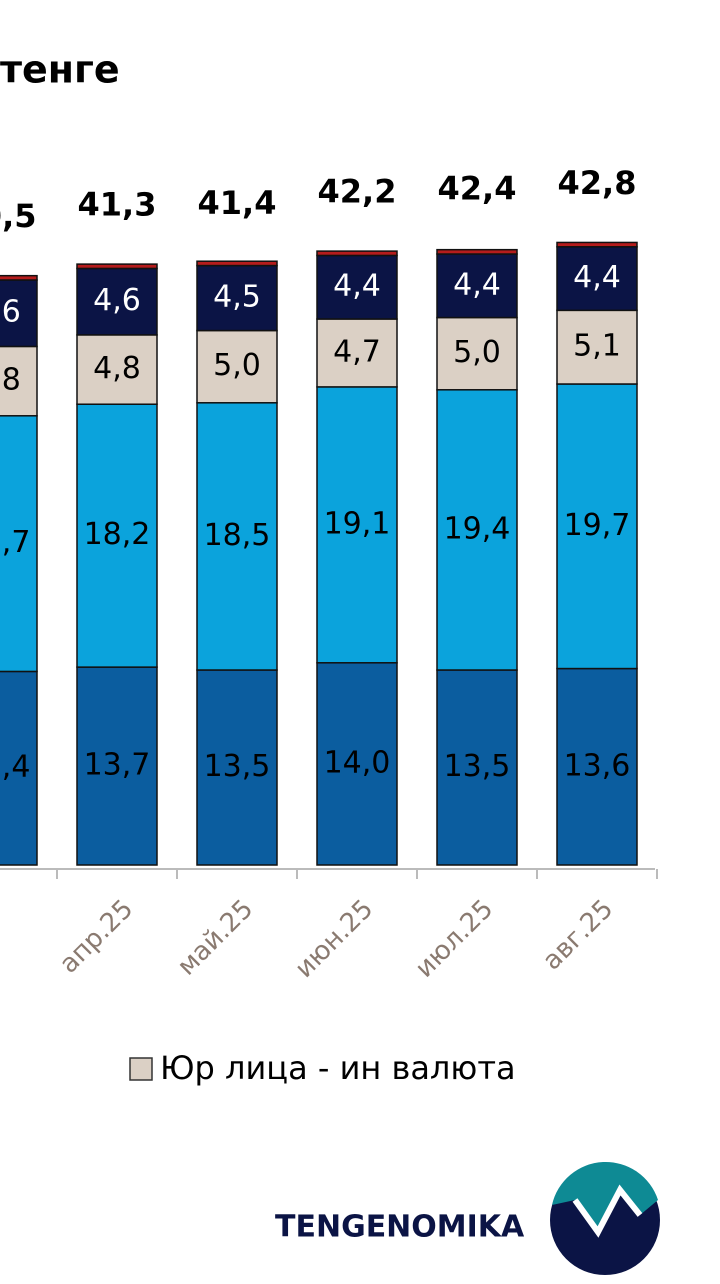 The image size is (720, 1284). I want to click on value-label: 19,1, so click(357, 523).